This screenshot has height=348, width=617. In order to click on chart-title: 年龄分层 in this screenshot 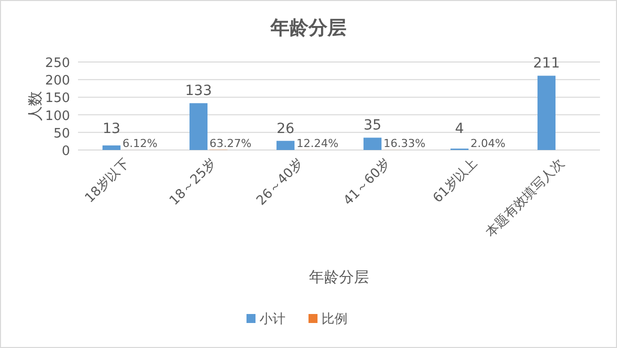, I will do `click(308, 28)`.